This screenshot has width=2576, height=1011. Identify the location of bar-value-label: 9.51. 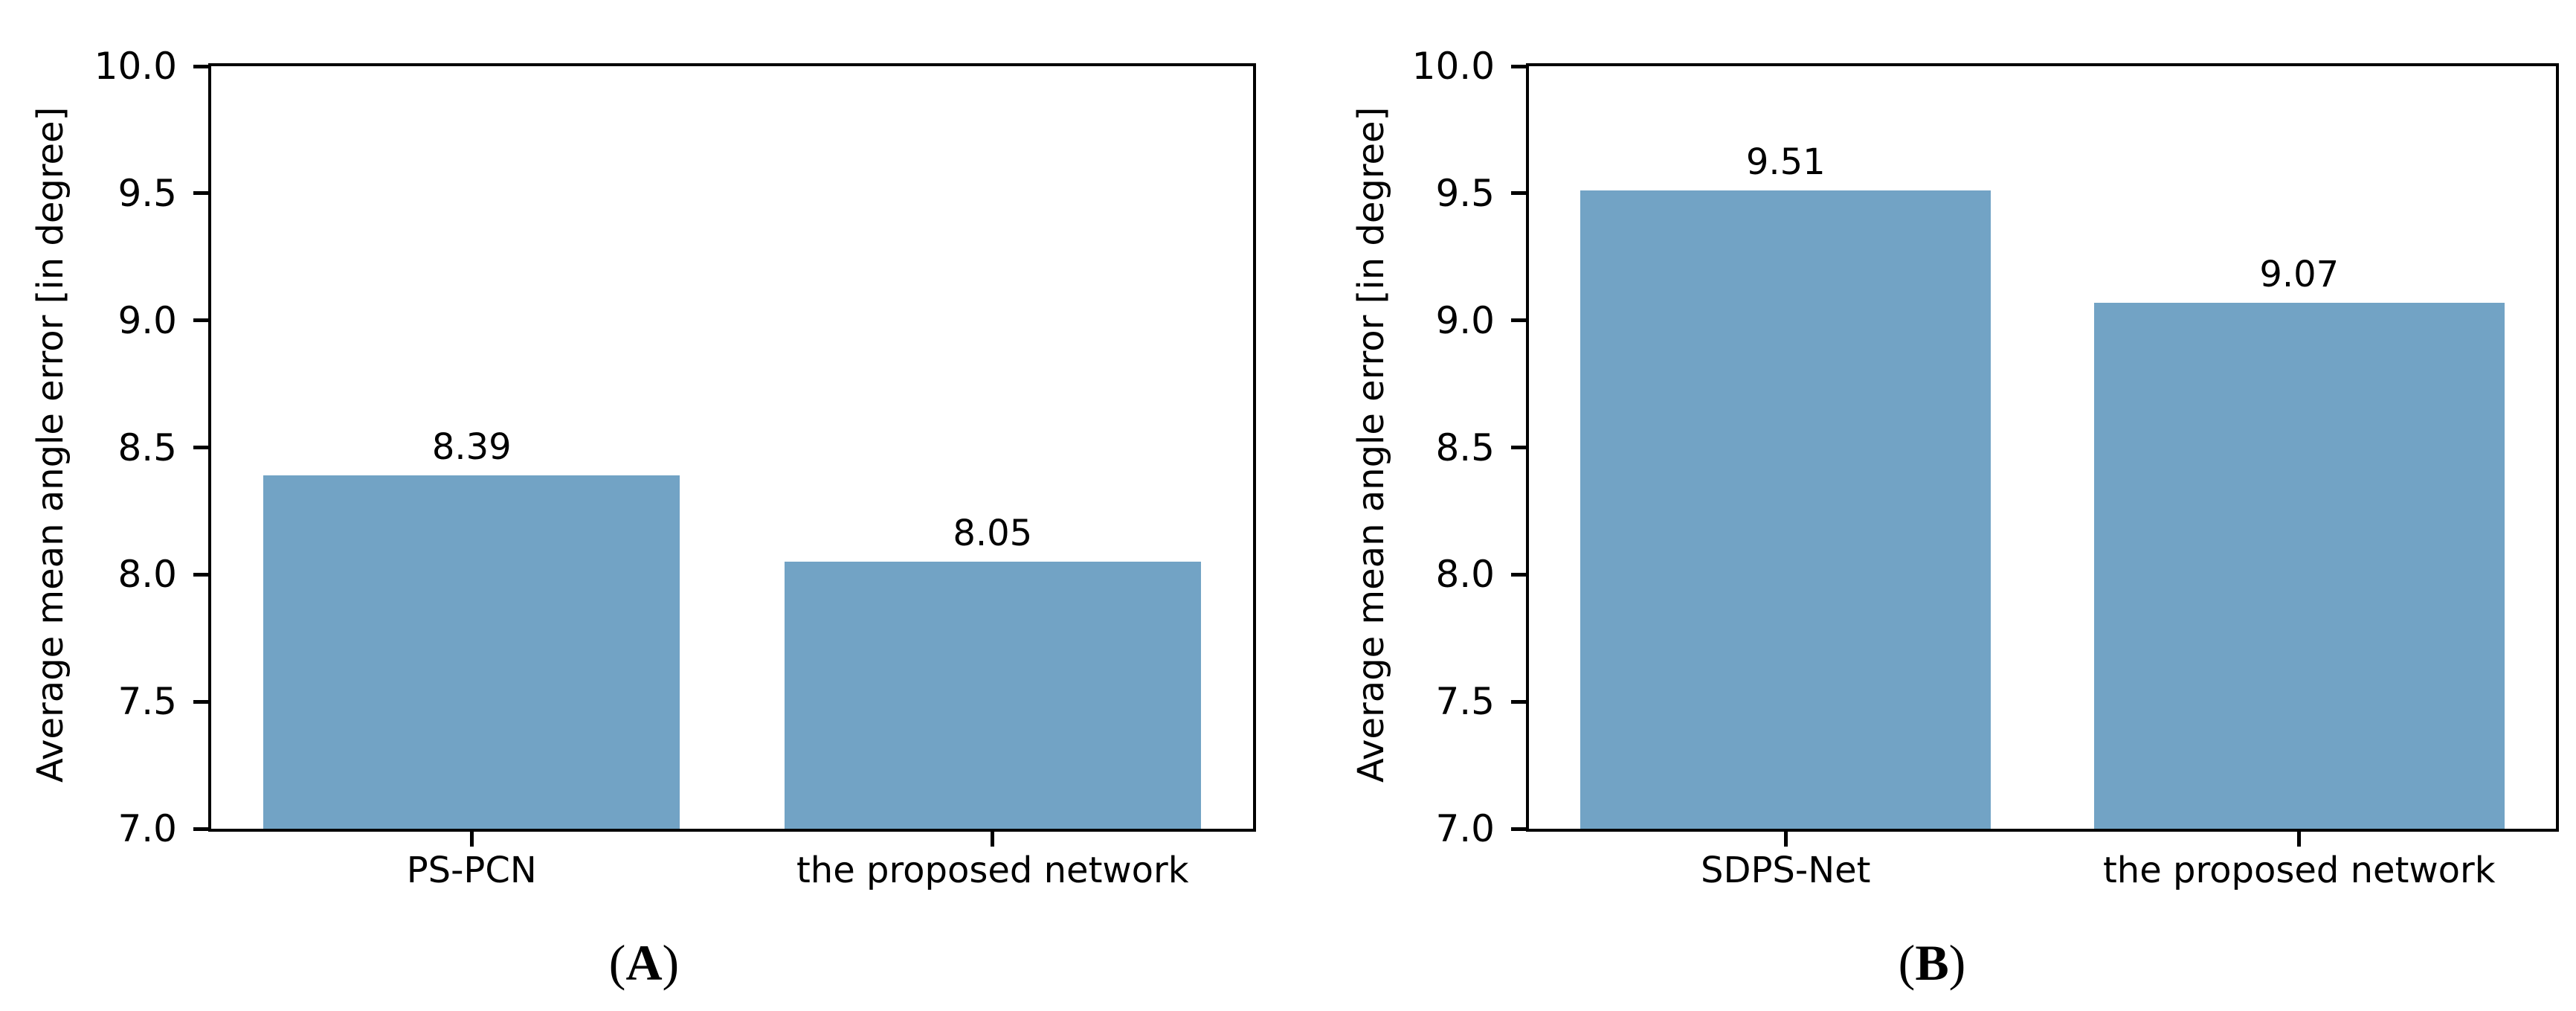
(1785, 162).